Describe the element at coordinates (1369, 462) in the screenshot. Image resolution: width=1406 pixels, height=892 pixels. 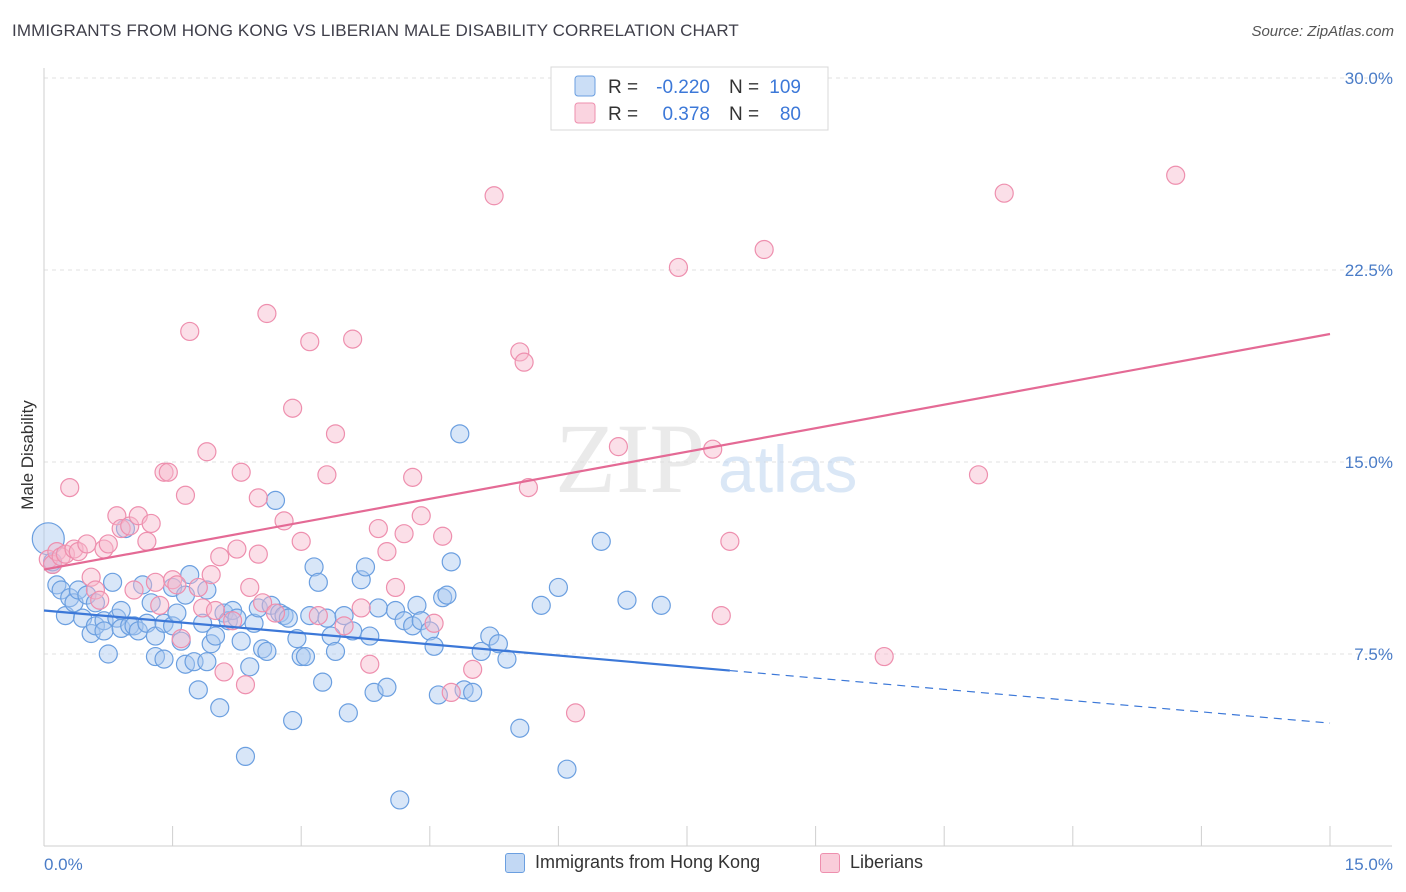
I see `y-tick-label-1: 15.0%` at that location.